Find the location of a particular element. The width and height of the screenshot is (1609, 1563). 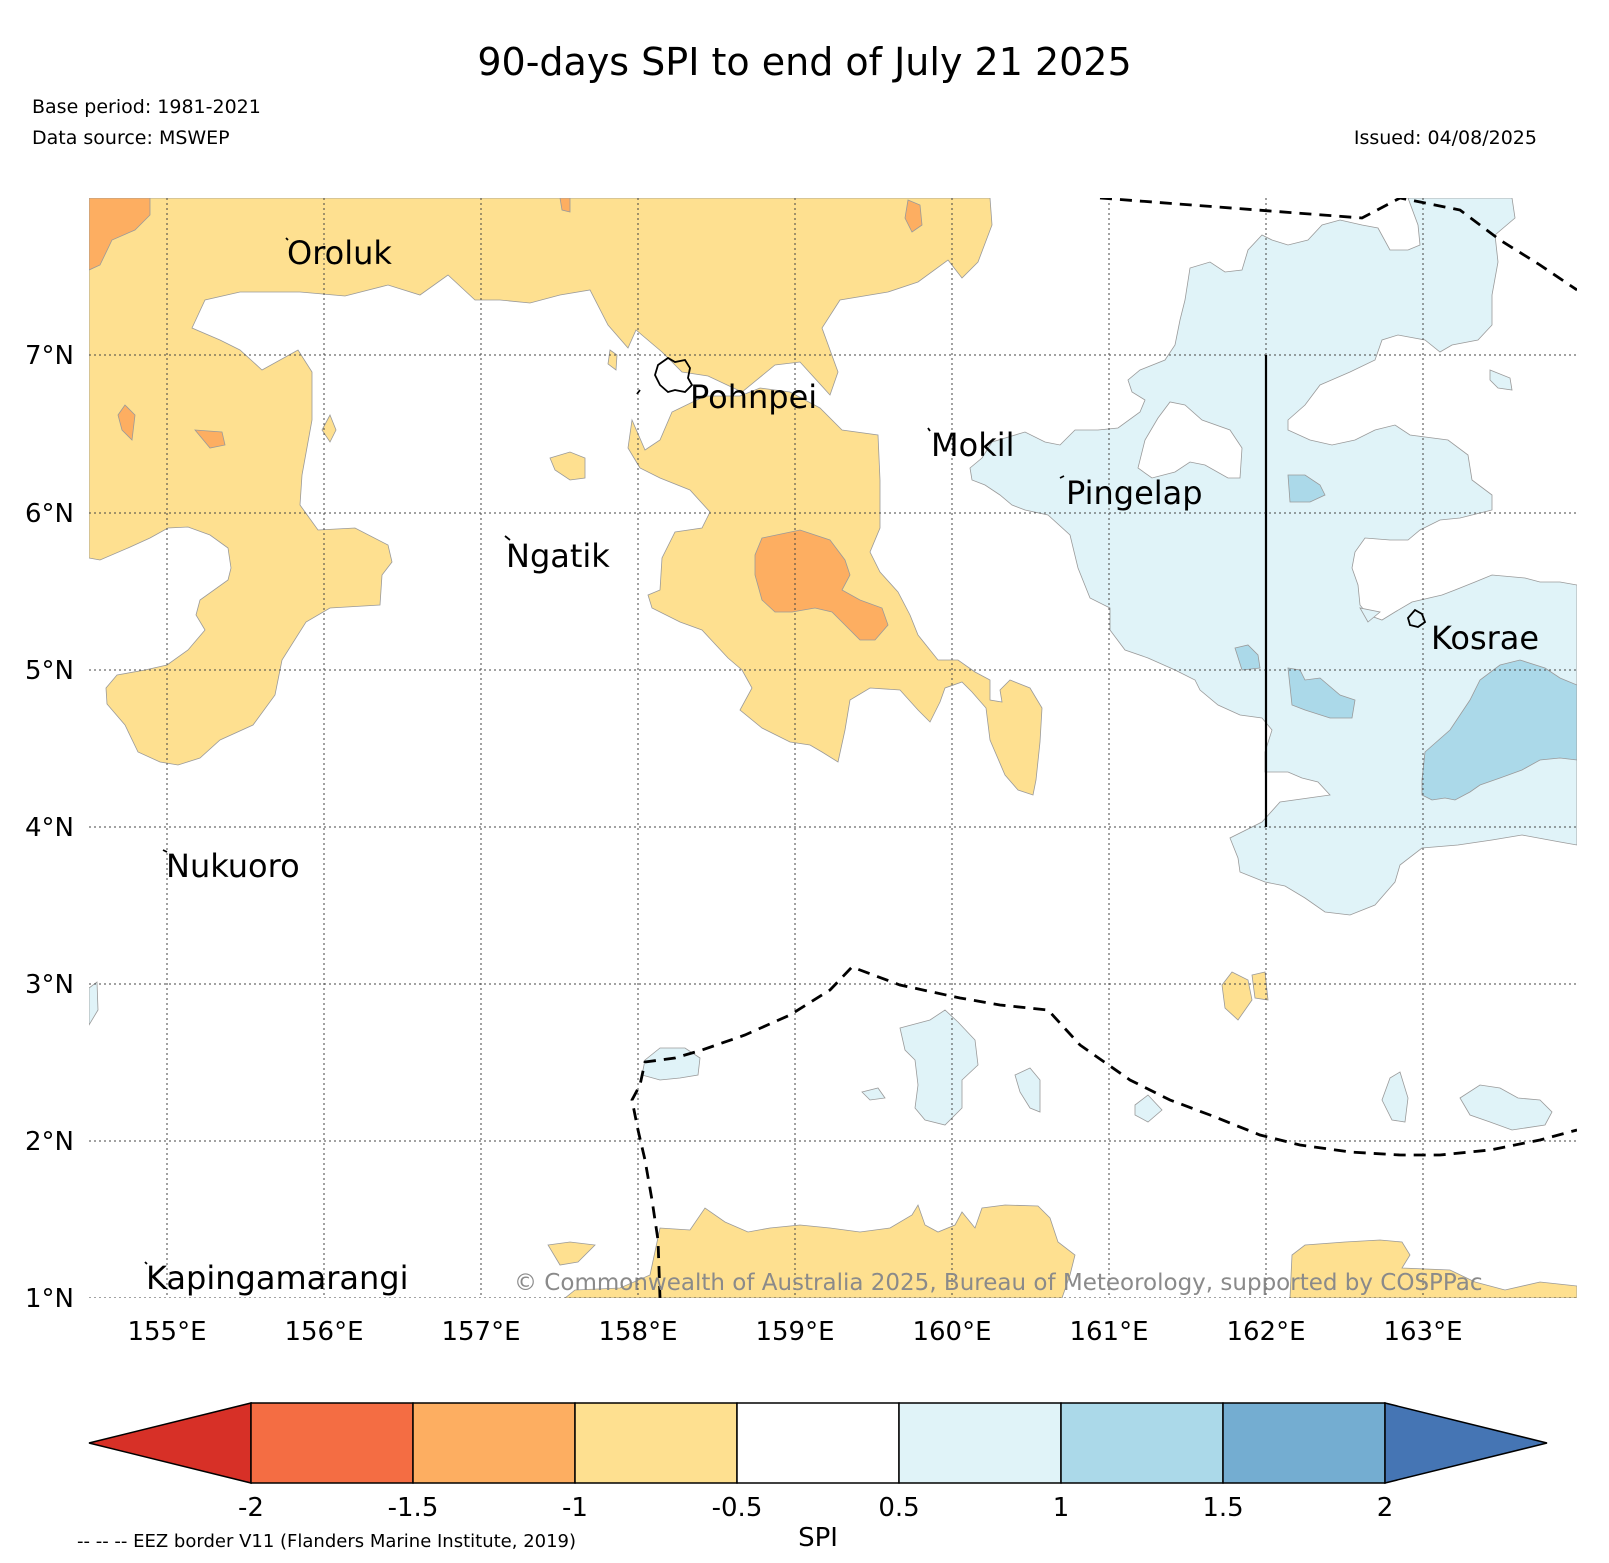

lat-tick-6n: 6°N is located at coordinates (49, 514).